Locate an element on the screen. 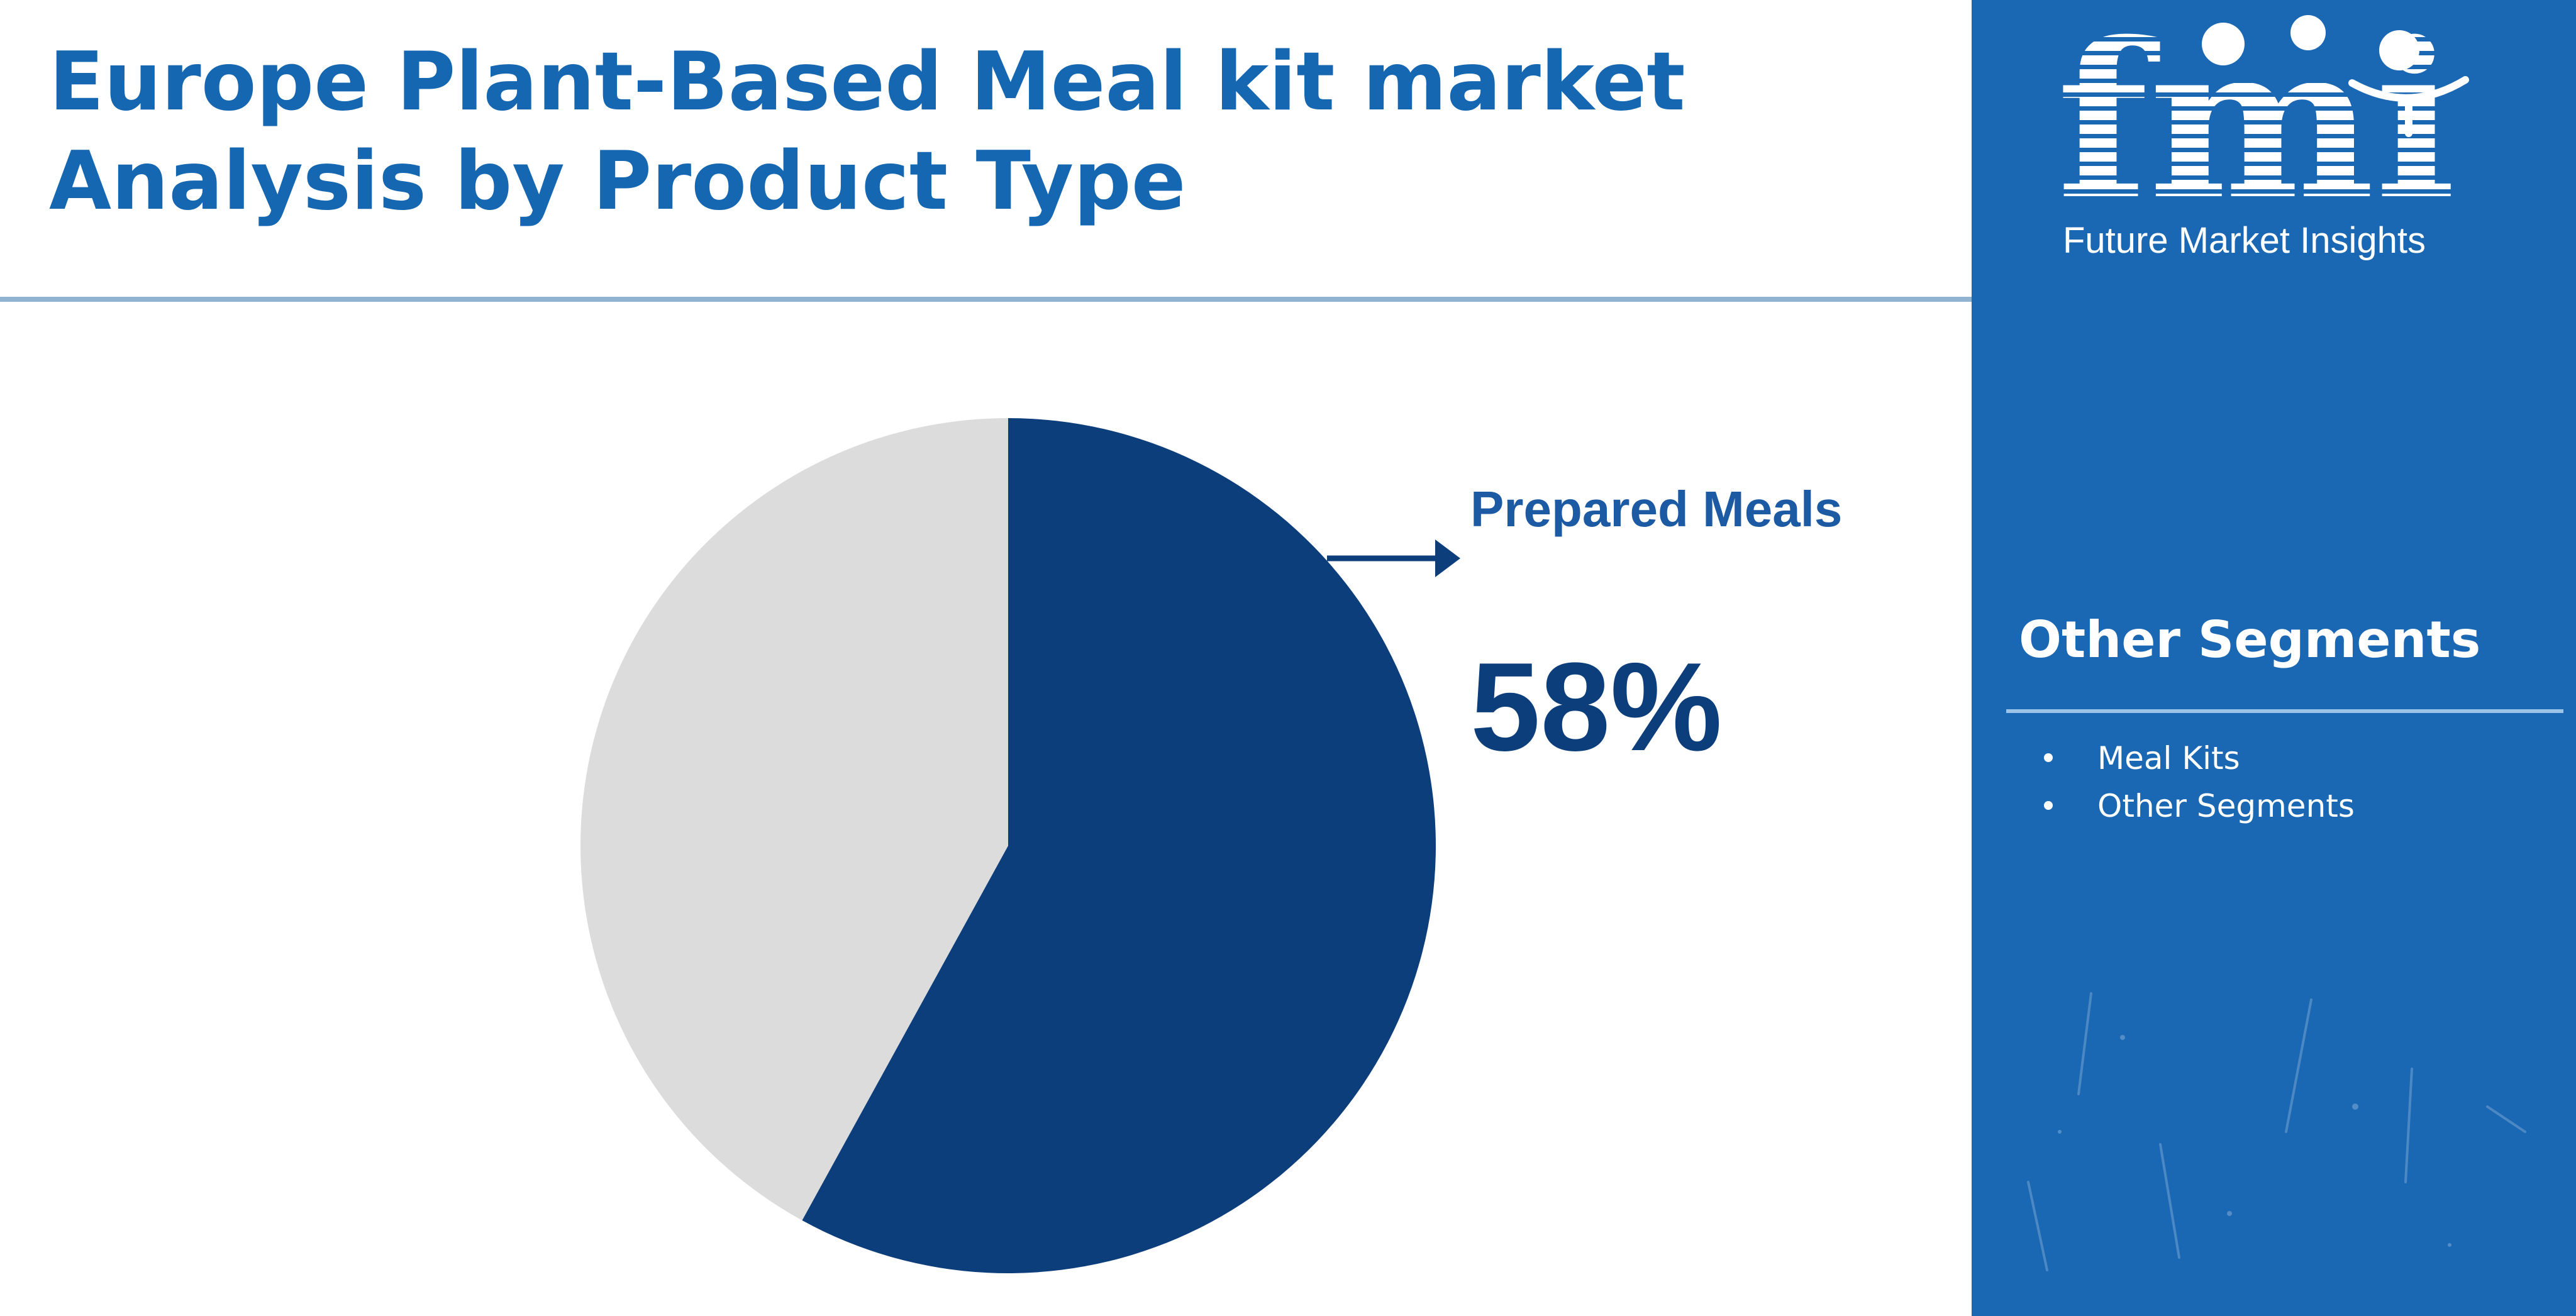 The image size is (2576, 1316). segments-list: Meal Kits Other Segments is located at coordinates (2195, 782).